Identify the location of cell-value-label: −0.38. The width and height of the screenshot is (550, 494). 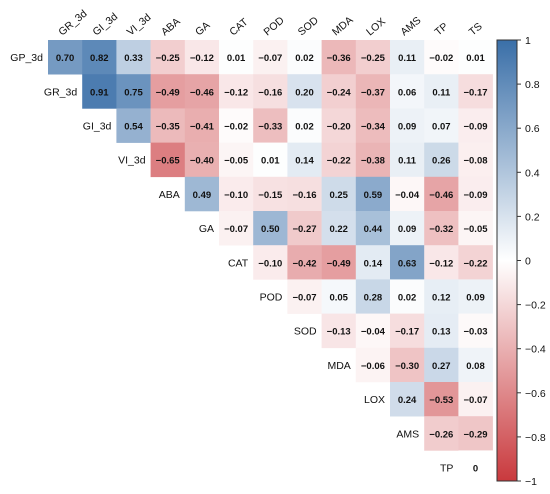
(373, 161).